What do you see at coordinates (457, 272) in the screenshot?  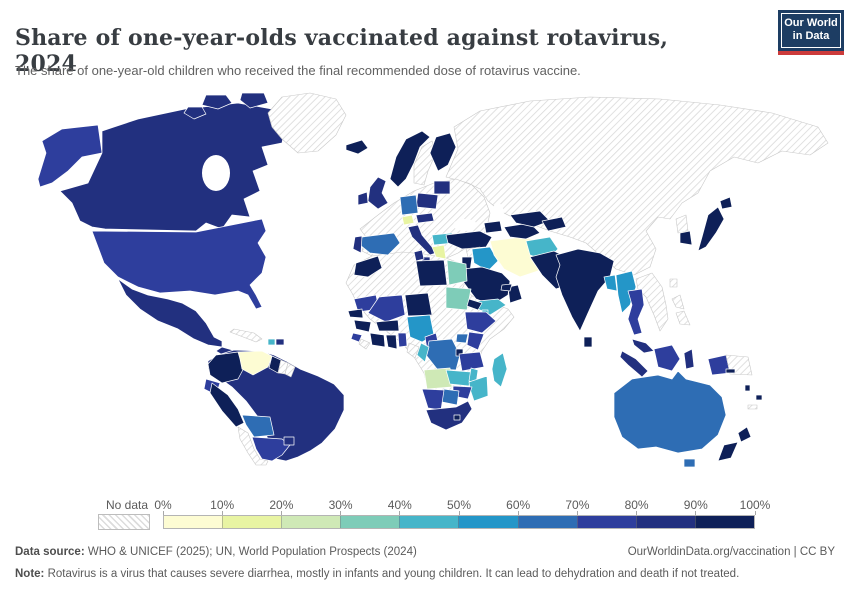 I see `country-egypt` at bounding box center [457, 272].